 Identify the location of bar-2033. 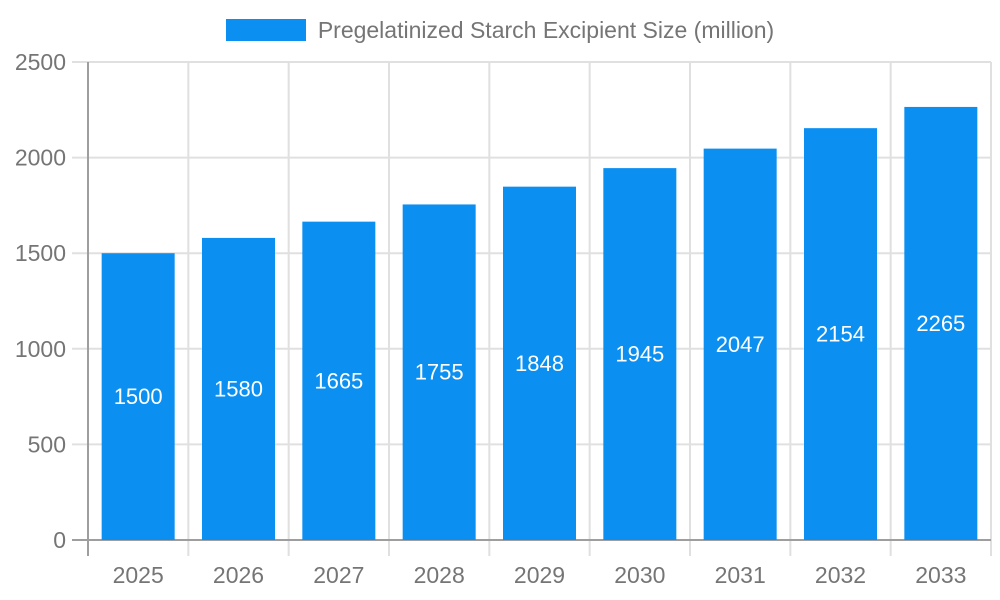
(941, 323).